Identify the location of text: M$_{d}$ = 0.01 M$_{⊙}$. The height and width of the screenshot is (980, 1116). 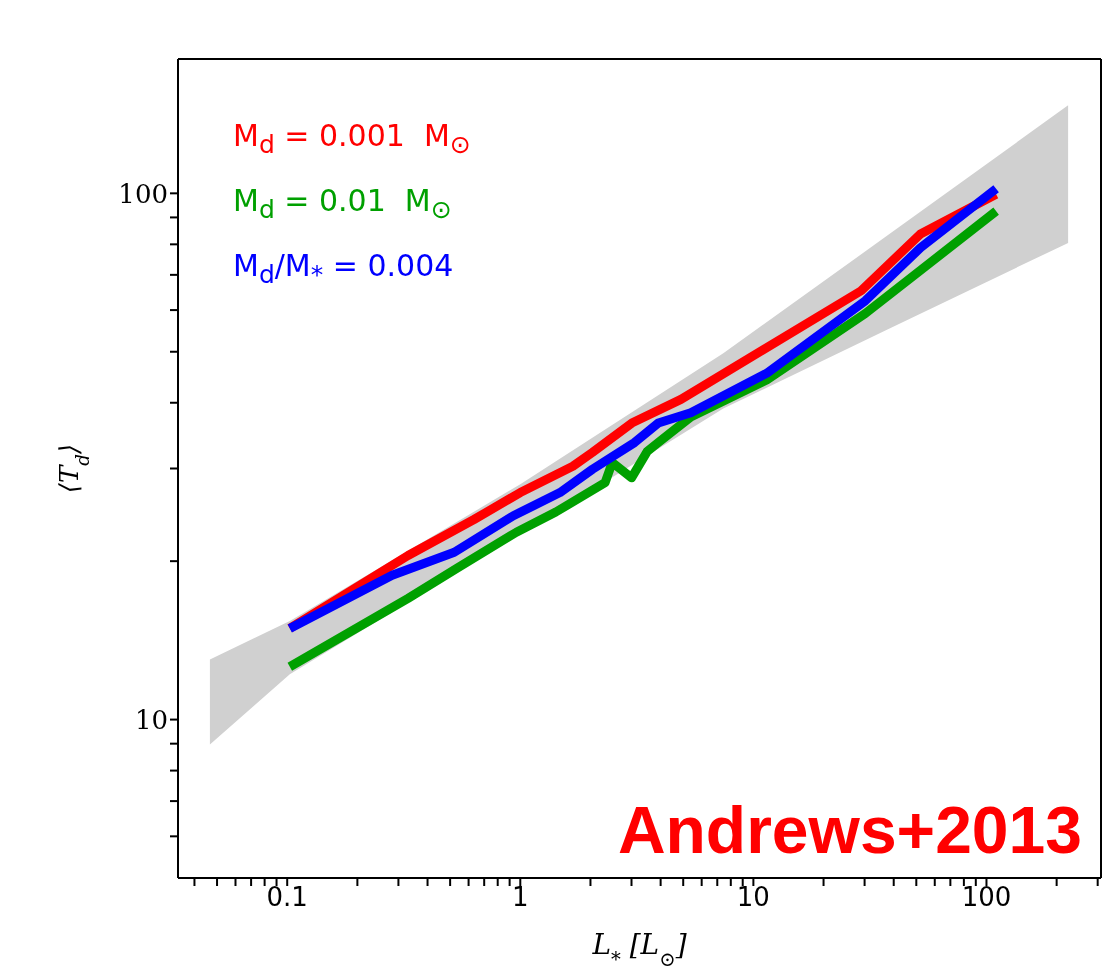
(343, 204).